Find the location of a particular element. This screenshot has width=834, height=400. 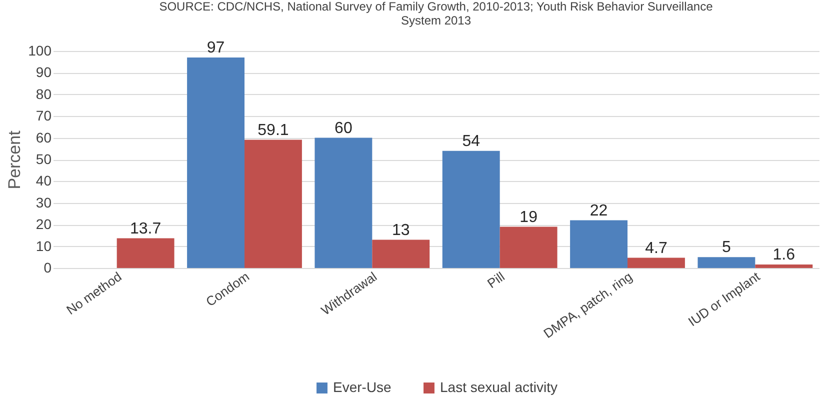

y-tick-label: 10 is located at coordinates (44, 246).